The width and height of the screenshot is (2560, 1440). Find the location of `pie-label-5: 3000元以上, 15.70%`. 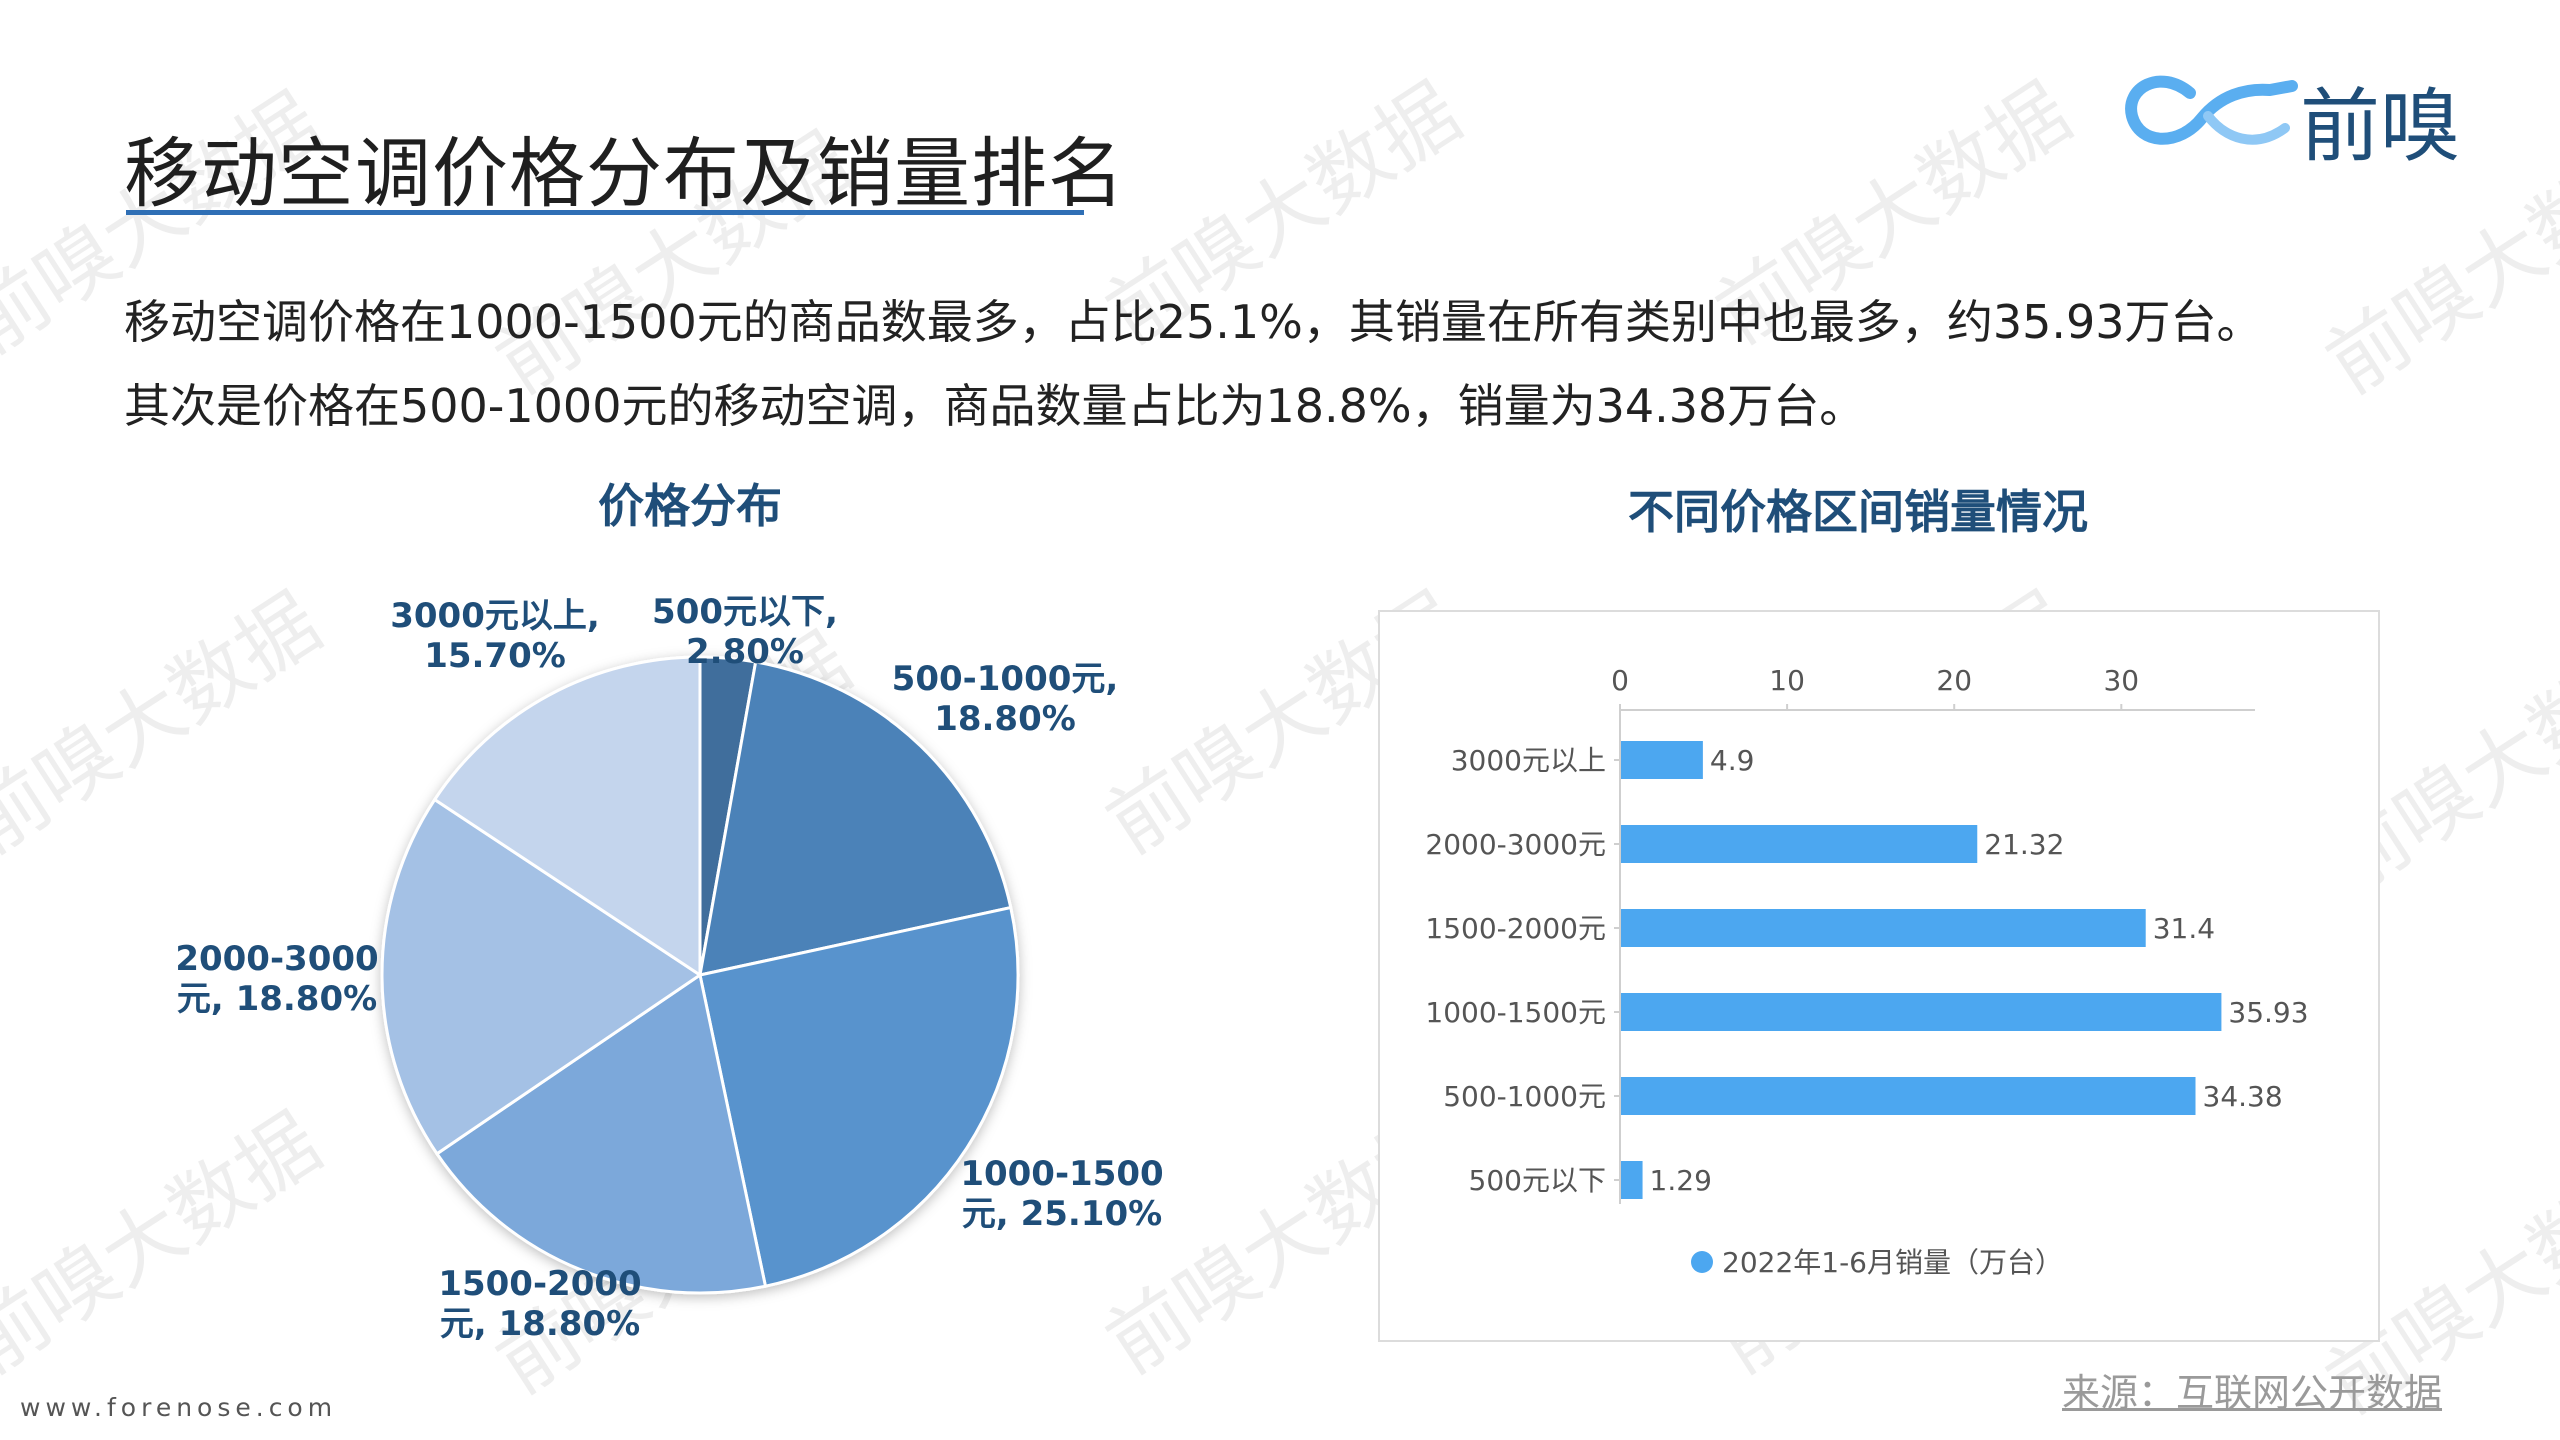

pie-label-5: 3000元以上, 15.70% is located at coordinates (495, 636).